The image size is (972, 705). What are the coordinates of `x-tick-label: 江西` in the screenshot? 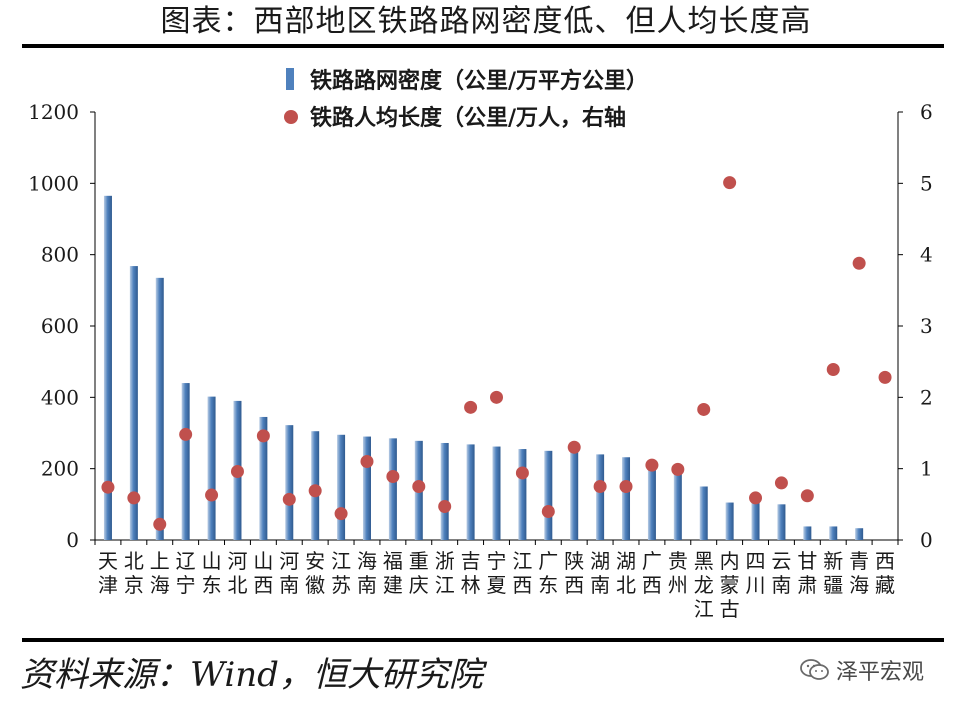 It's located at (522, 573).